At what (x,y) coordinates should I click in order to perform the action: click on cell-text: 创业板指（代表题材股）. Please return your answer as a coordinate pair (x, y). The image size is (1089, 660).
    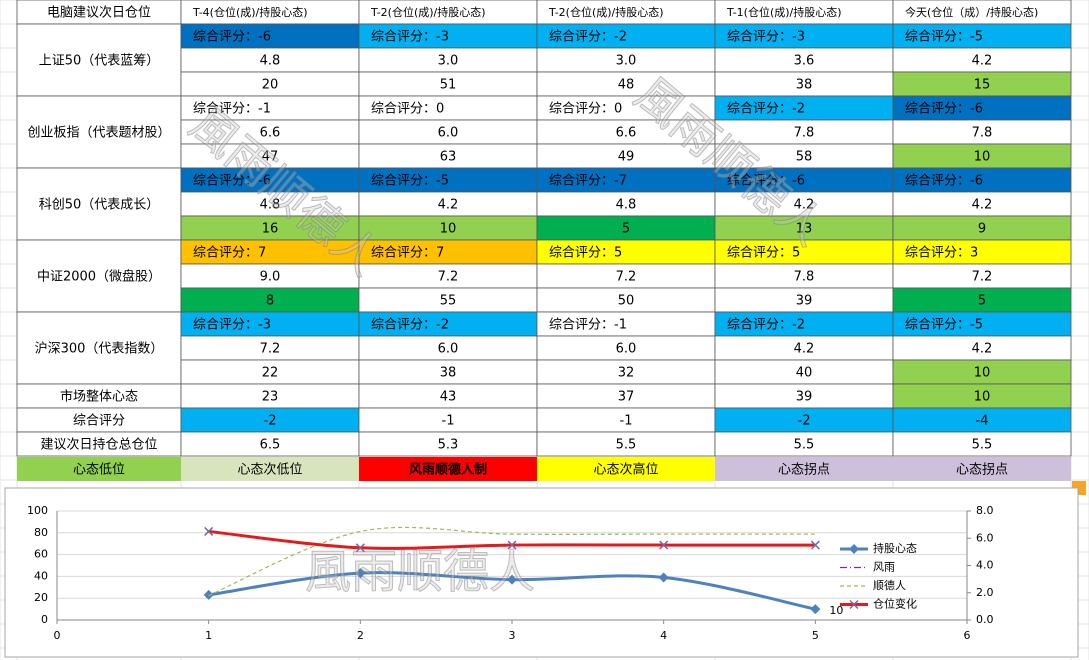
    Looking at the image, I should click on (98, 133).